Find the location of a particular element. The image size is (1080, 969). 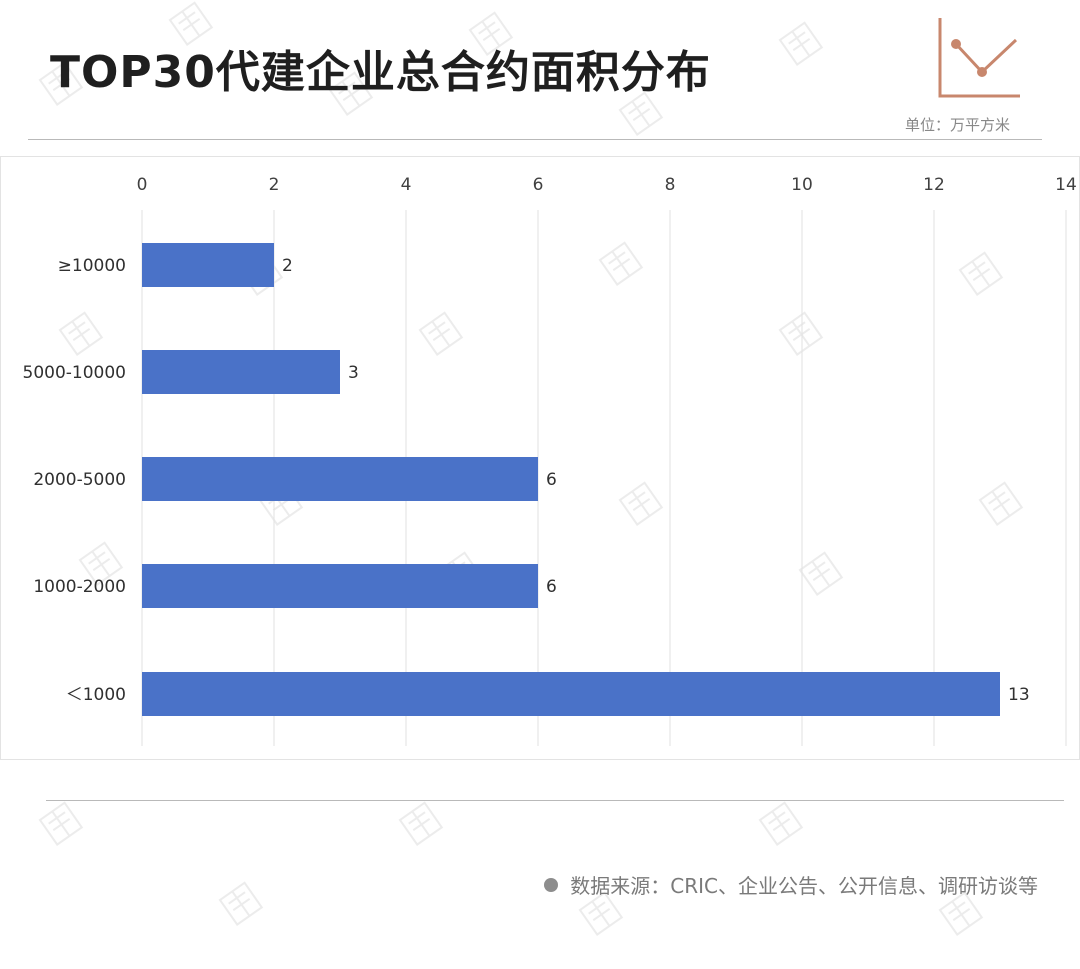

x-tick-label: 0 is located at coordinates (142, 185).